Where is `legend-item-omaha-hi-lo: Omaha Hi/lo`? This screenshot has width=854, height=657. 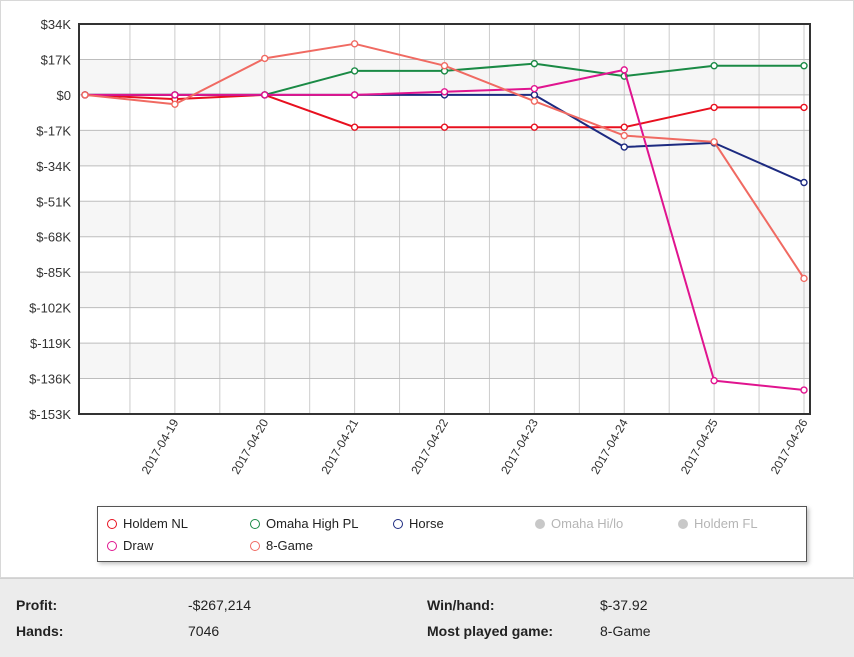
legend-item-omaha-hi-lo: Omaha Hi/lo is located at coordinates (579, 523).